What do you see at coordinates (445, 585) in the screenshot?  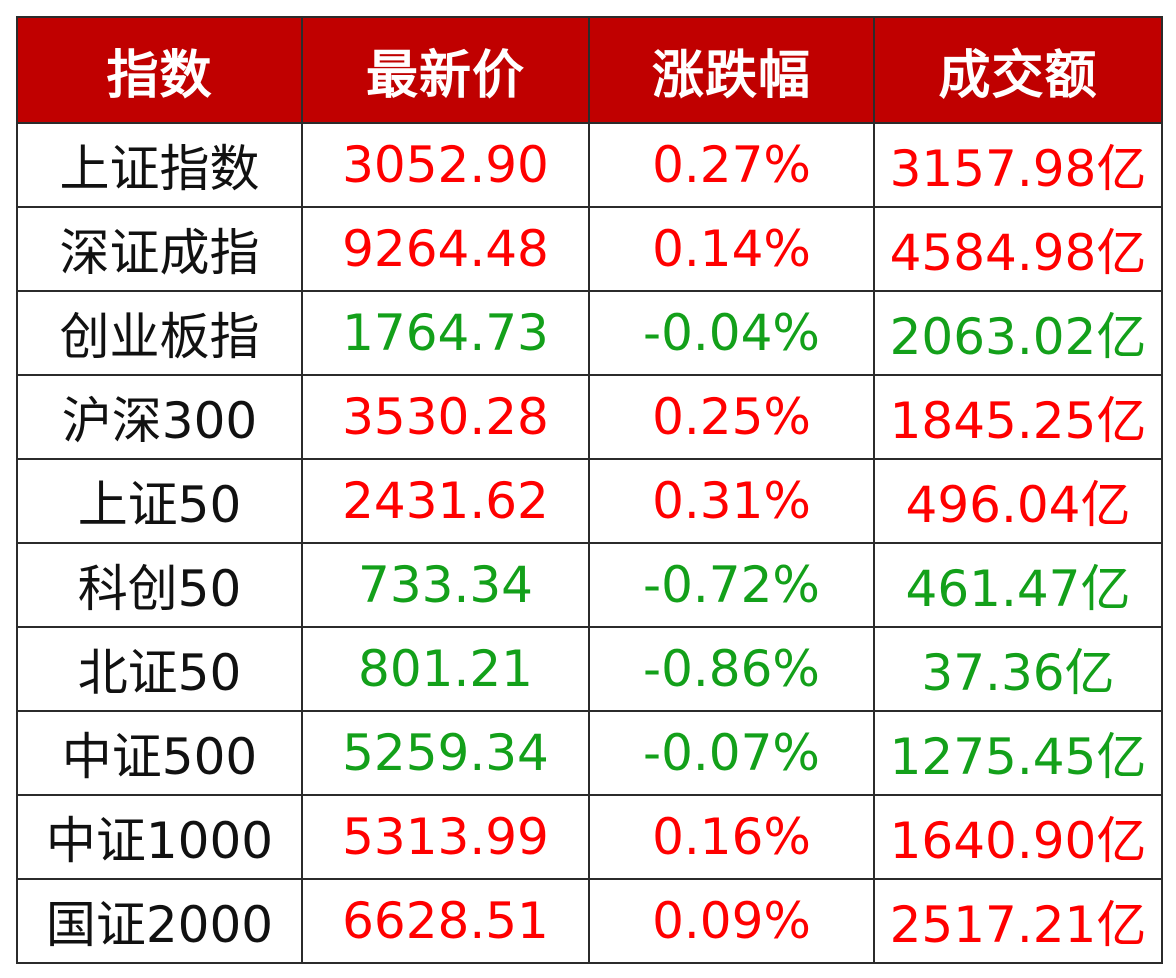 I see `latest-price-cell: 733.34` at bounding box center [445, 585].